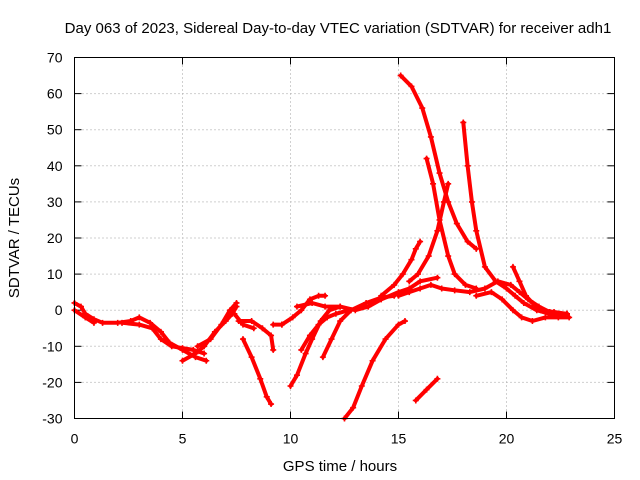  Describe the element at coordinates (399, 439) in the screenshot. I see `x-tick-label: 15` at that location.